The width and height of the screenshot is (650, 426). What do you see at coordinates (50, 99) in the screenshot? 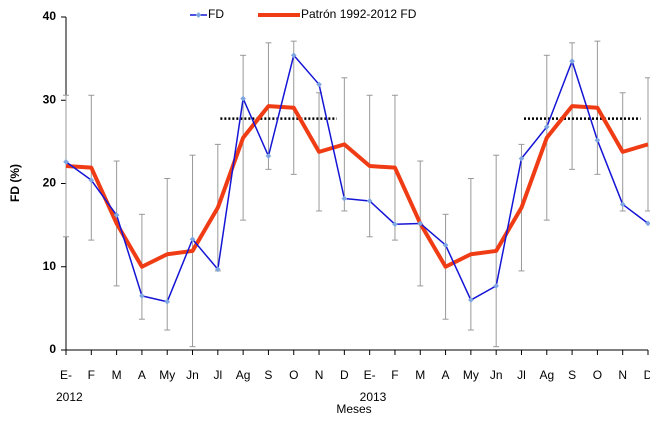
I see `y-tick-label: 30` at bounding box center [50, 99].